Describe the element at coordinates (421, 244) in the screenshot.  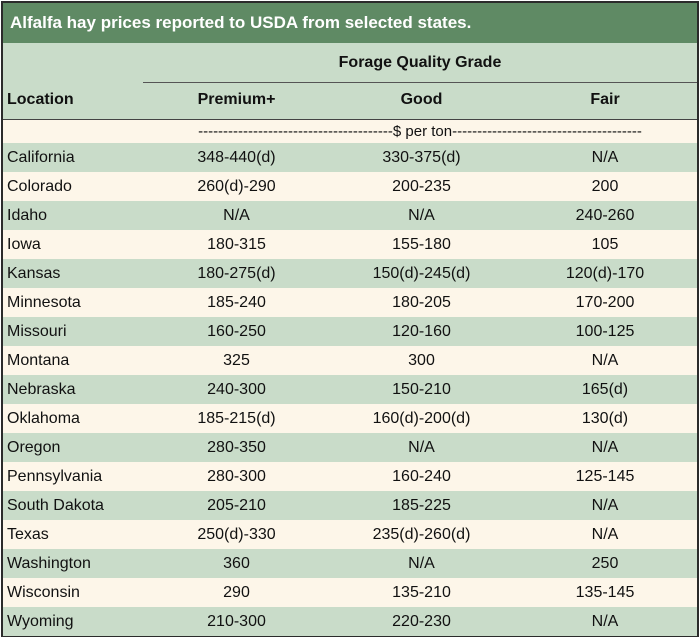
I see `good-cell: 155-180` at that location.